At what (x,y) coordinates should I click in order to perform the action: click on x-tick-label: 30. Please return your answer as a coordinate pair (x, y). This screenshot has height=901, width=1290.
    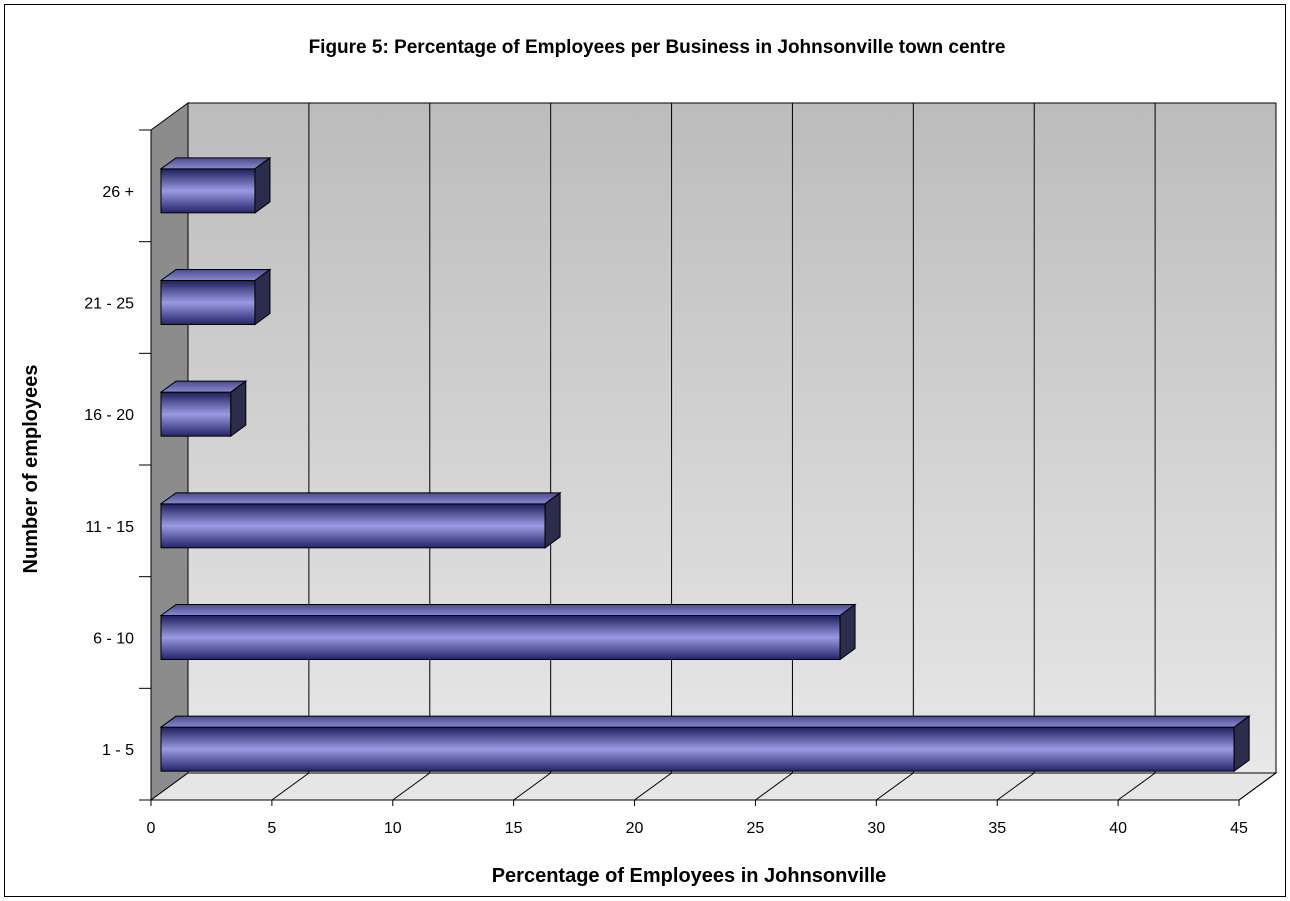
    Looking at the image, I should click on (876, 828).